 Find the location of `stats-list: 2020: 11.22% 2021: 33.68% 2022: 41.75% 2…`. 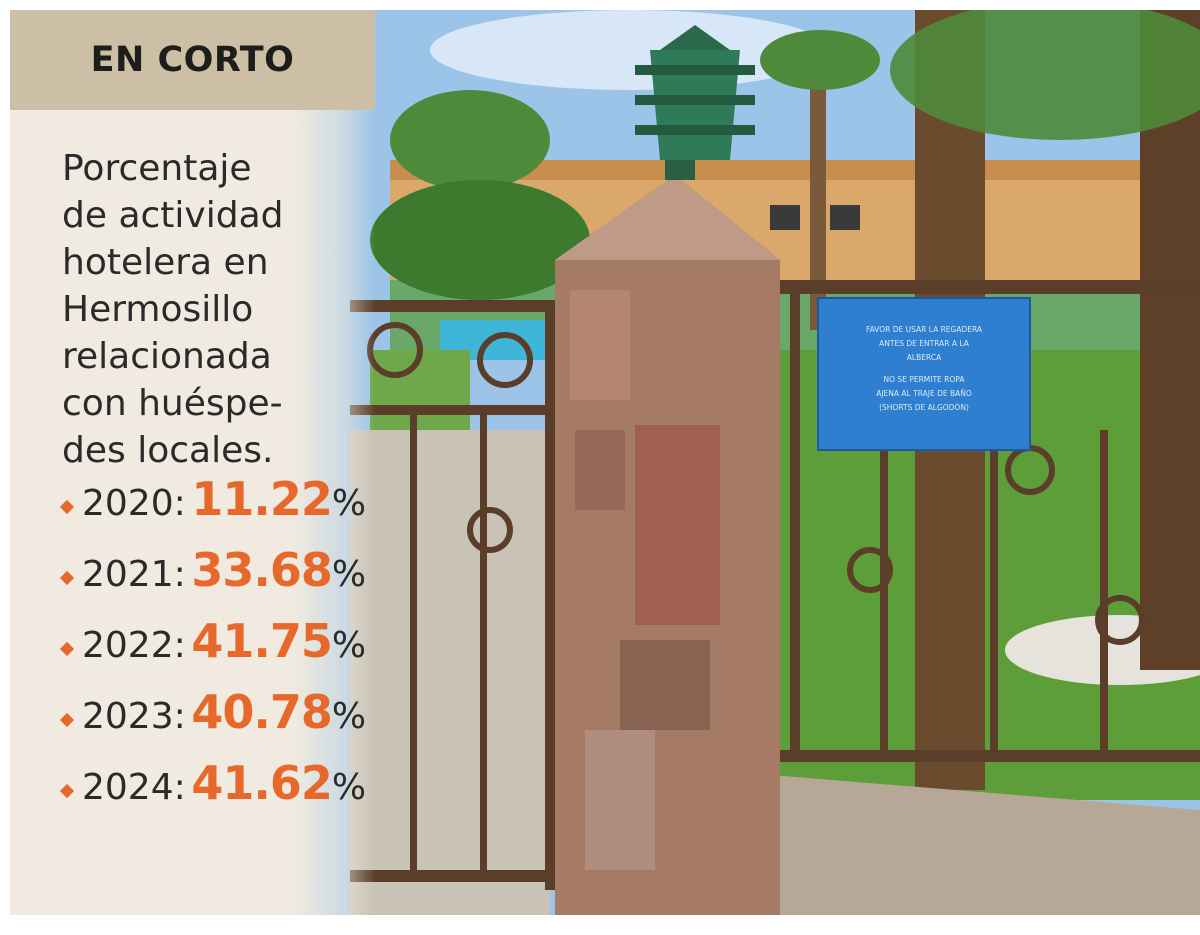

stats-list: 2020: 11.22% 2021: 33.68% 2022: 41.75% 2… is located at coordinates (212, 649).